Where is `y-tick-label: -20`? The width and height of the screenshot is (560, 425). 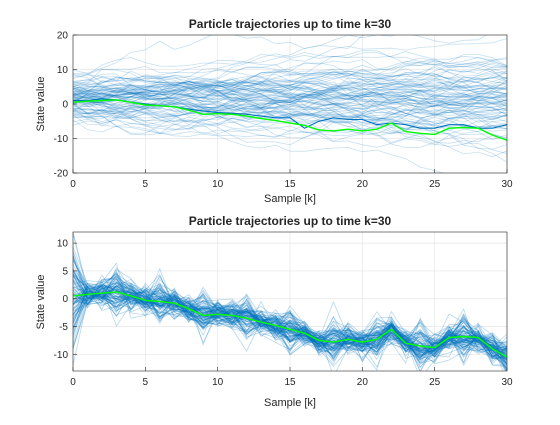
y-tick-label: -20 is located at coordinates (61, 174).